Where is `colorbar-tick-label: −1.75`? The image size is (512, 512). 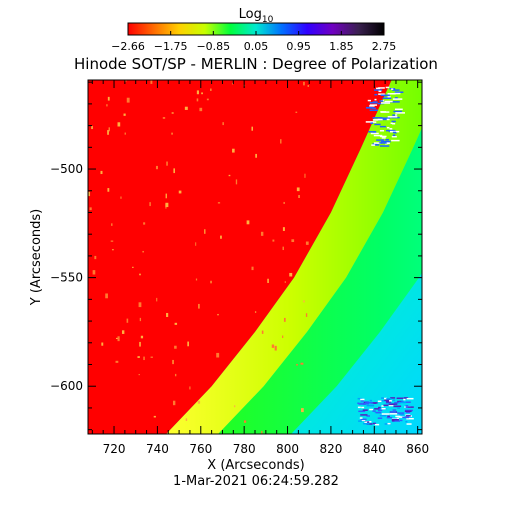
colorbar-tick-label: −1.75 is located at coordinates (171, 46).